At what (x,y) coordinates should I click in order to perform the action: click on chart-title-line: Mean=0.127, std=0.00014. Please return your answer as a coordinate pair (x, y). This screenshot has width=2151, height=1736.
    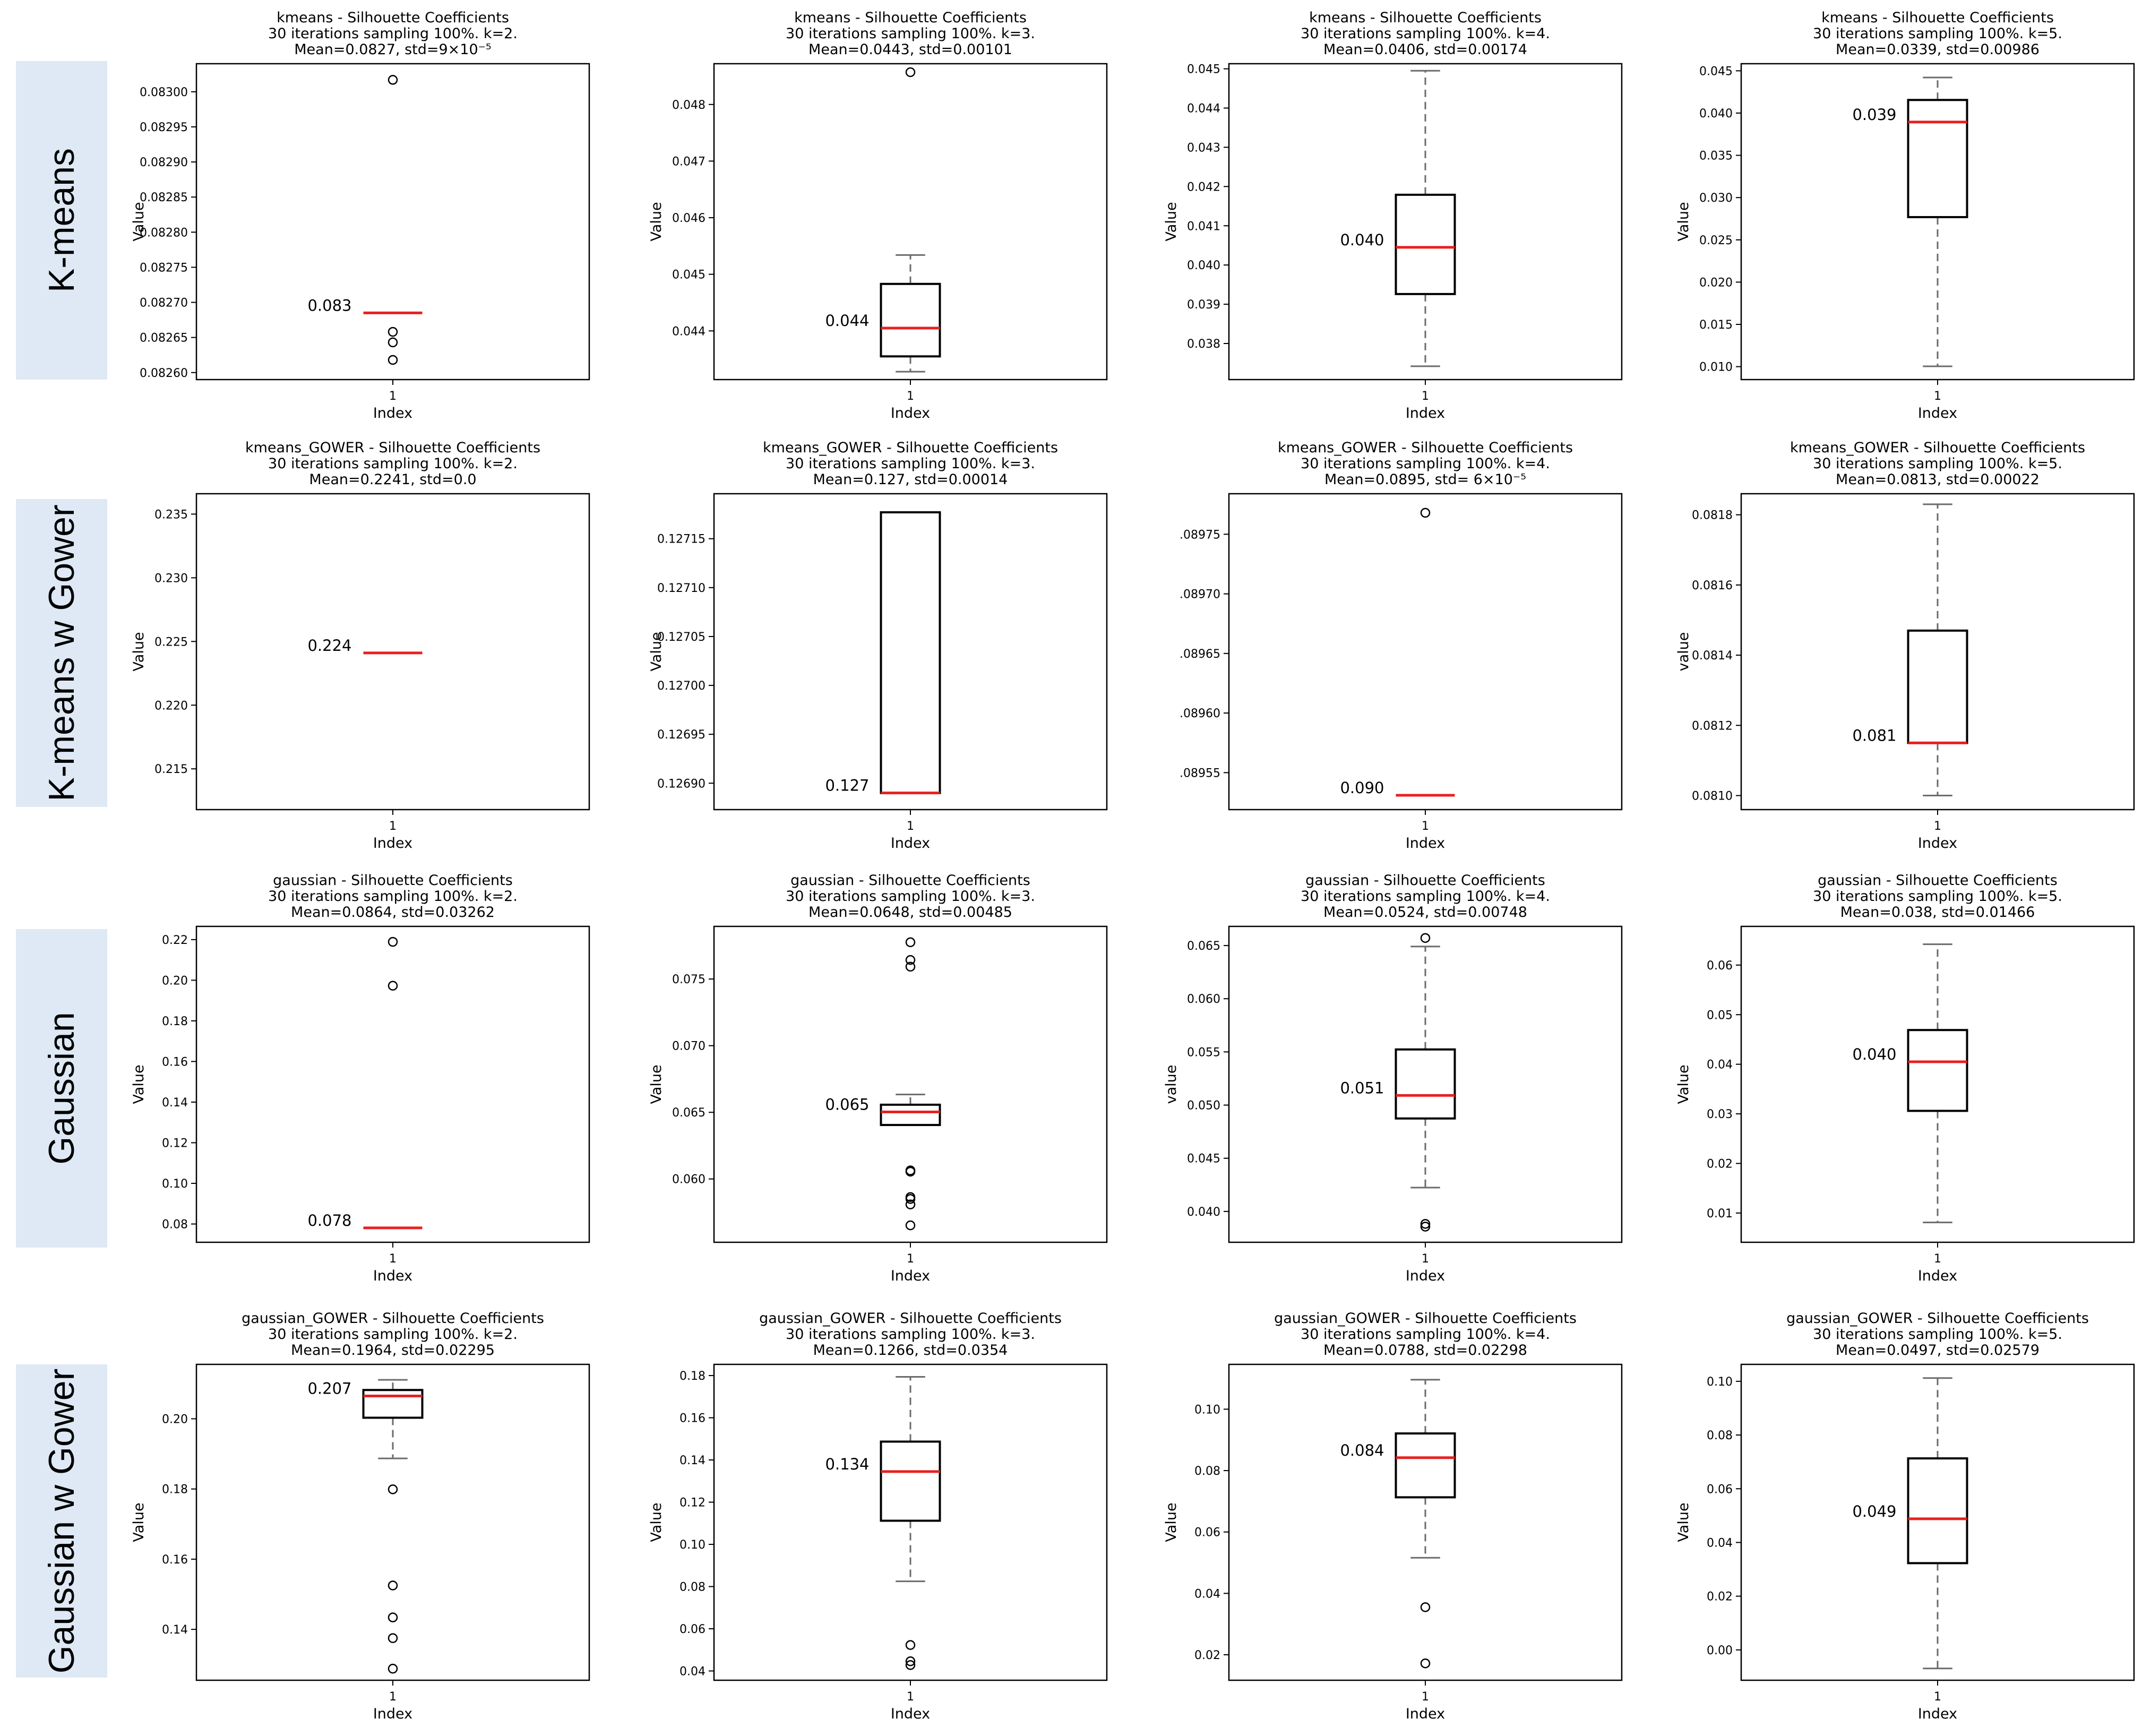
    Looking at the image, I should click on (910, 479).